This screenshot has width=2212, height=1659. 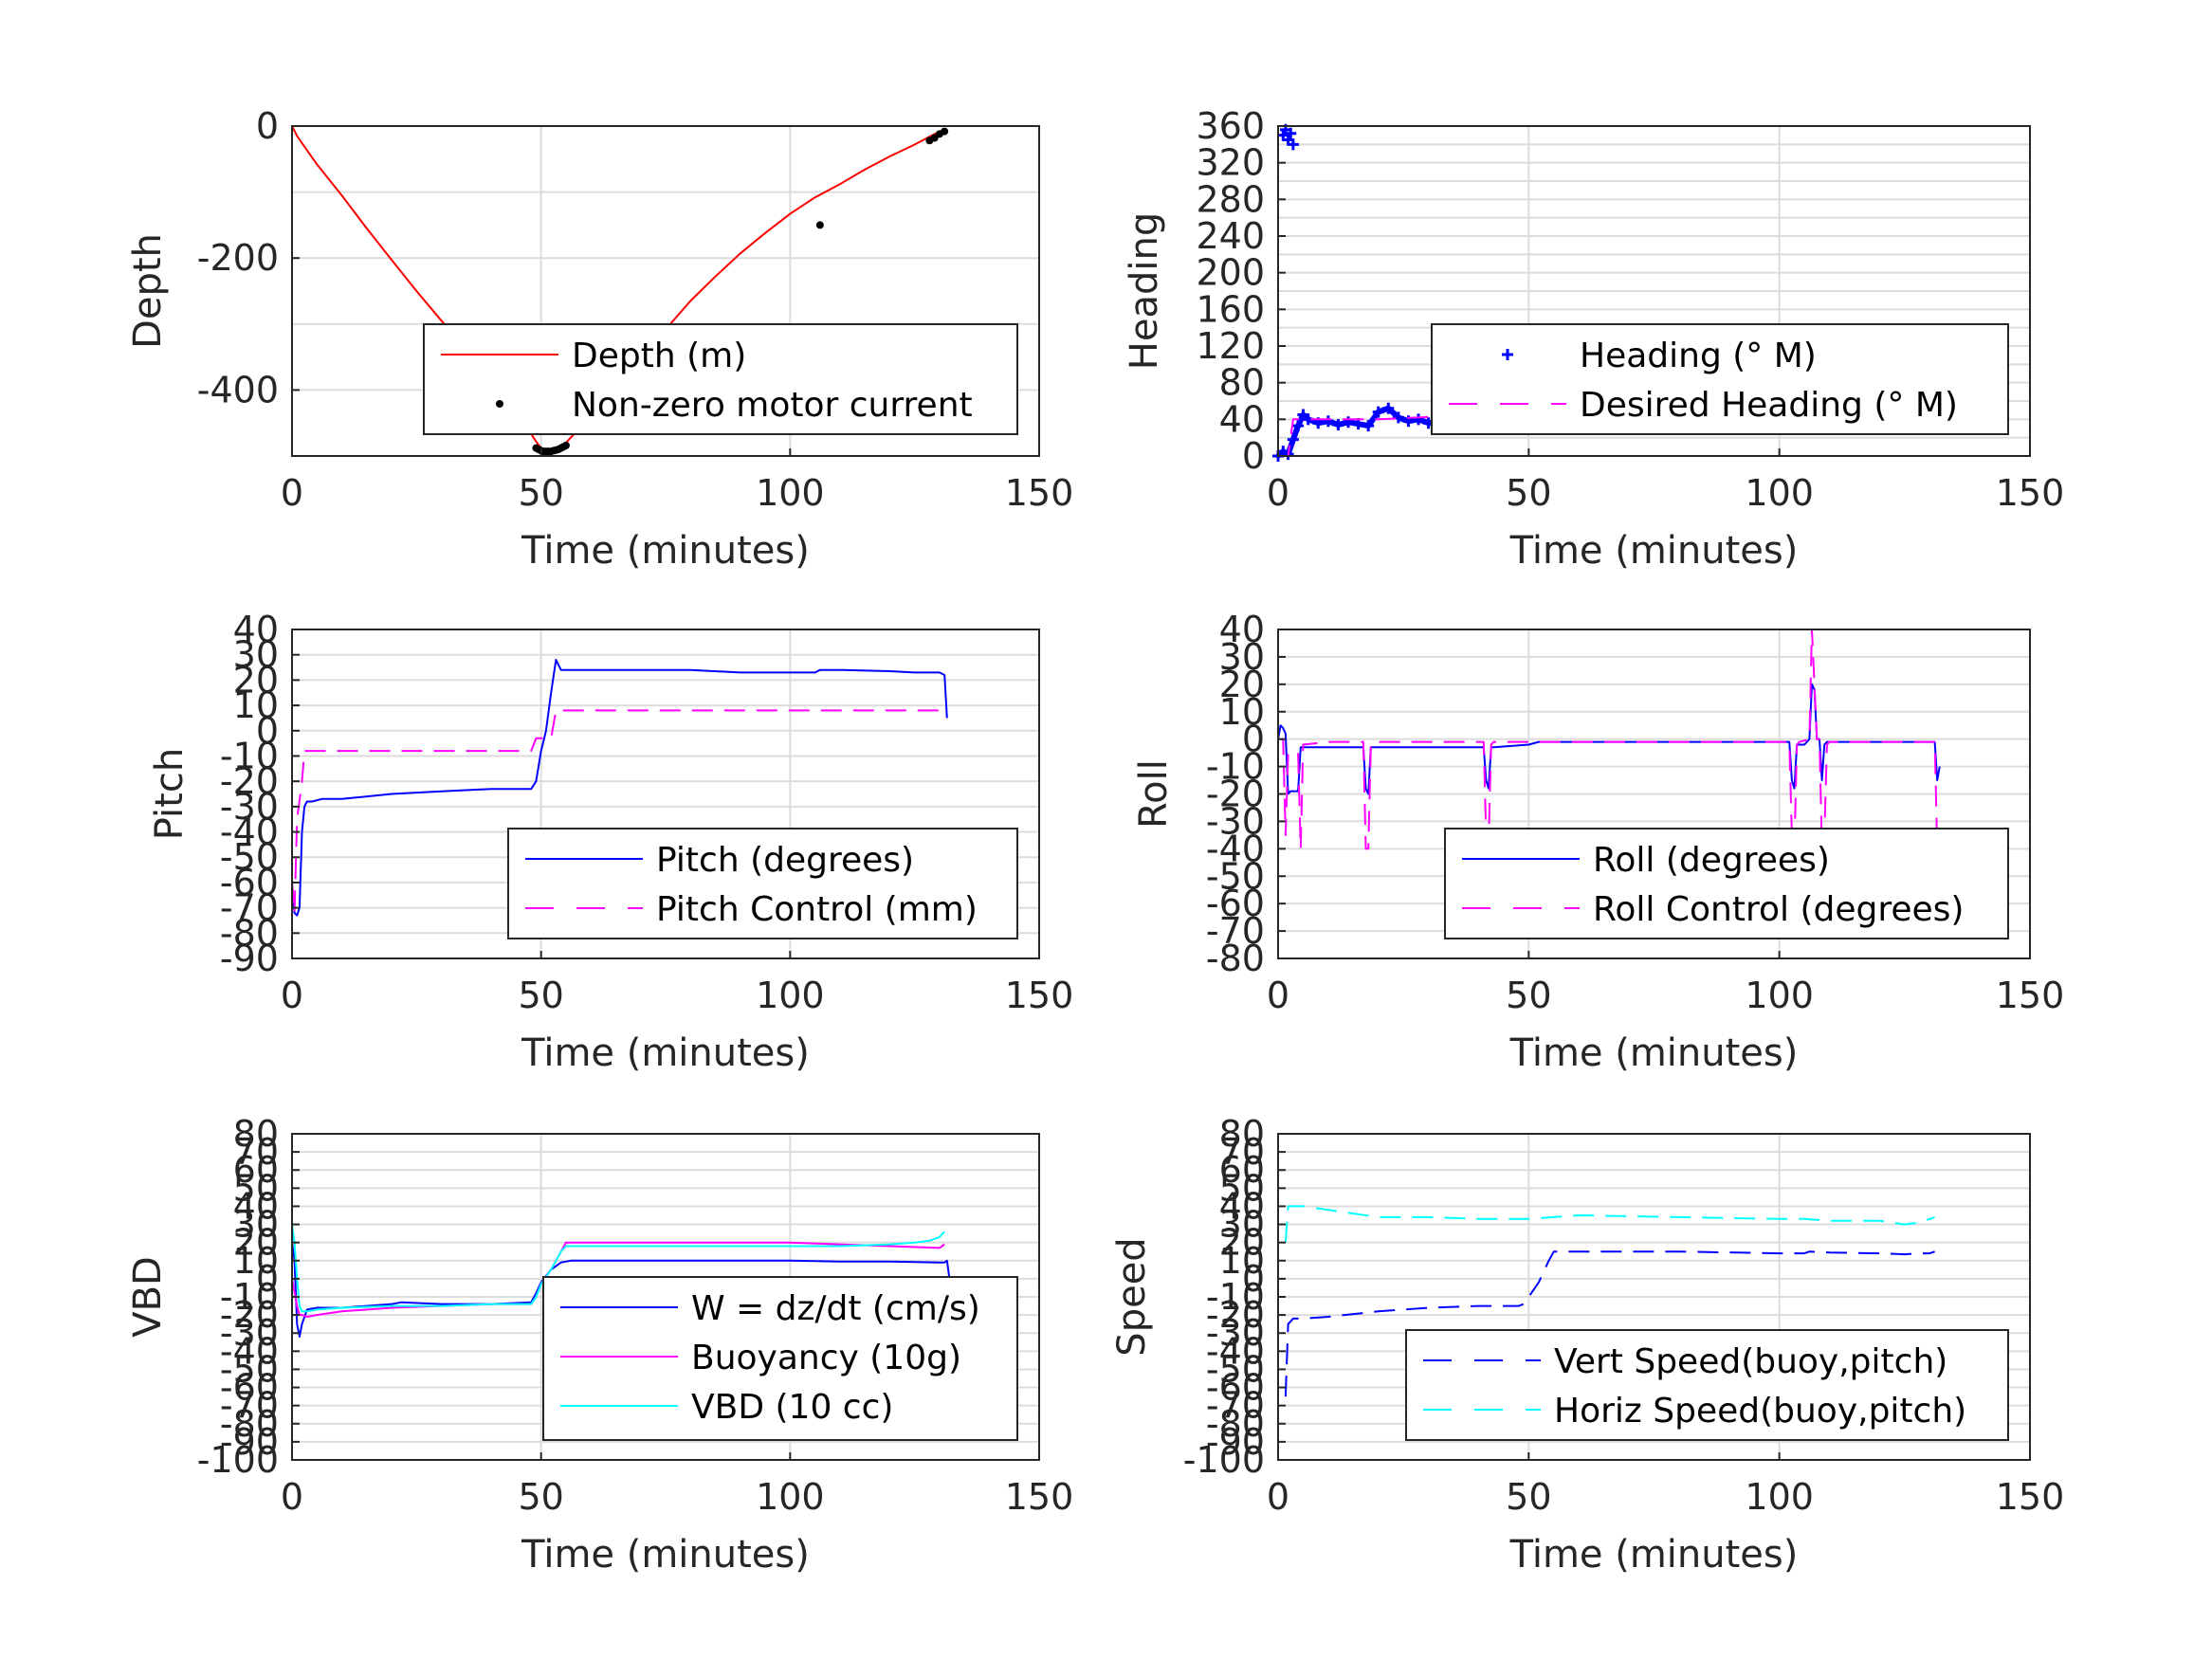 I want to click on legend-label: Buoyancy (10g), so click(x=826, y=1358).